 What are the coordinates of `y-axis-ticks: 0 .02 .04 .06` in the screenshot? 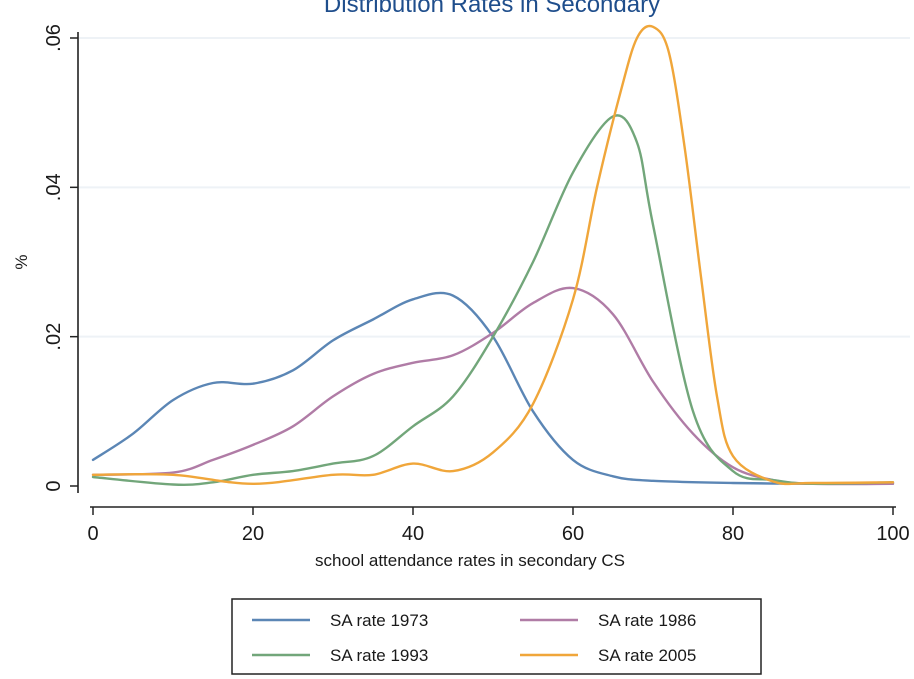 It's located at (60, 258).